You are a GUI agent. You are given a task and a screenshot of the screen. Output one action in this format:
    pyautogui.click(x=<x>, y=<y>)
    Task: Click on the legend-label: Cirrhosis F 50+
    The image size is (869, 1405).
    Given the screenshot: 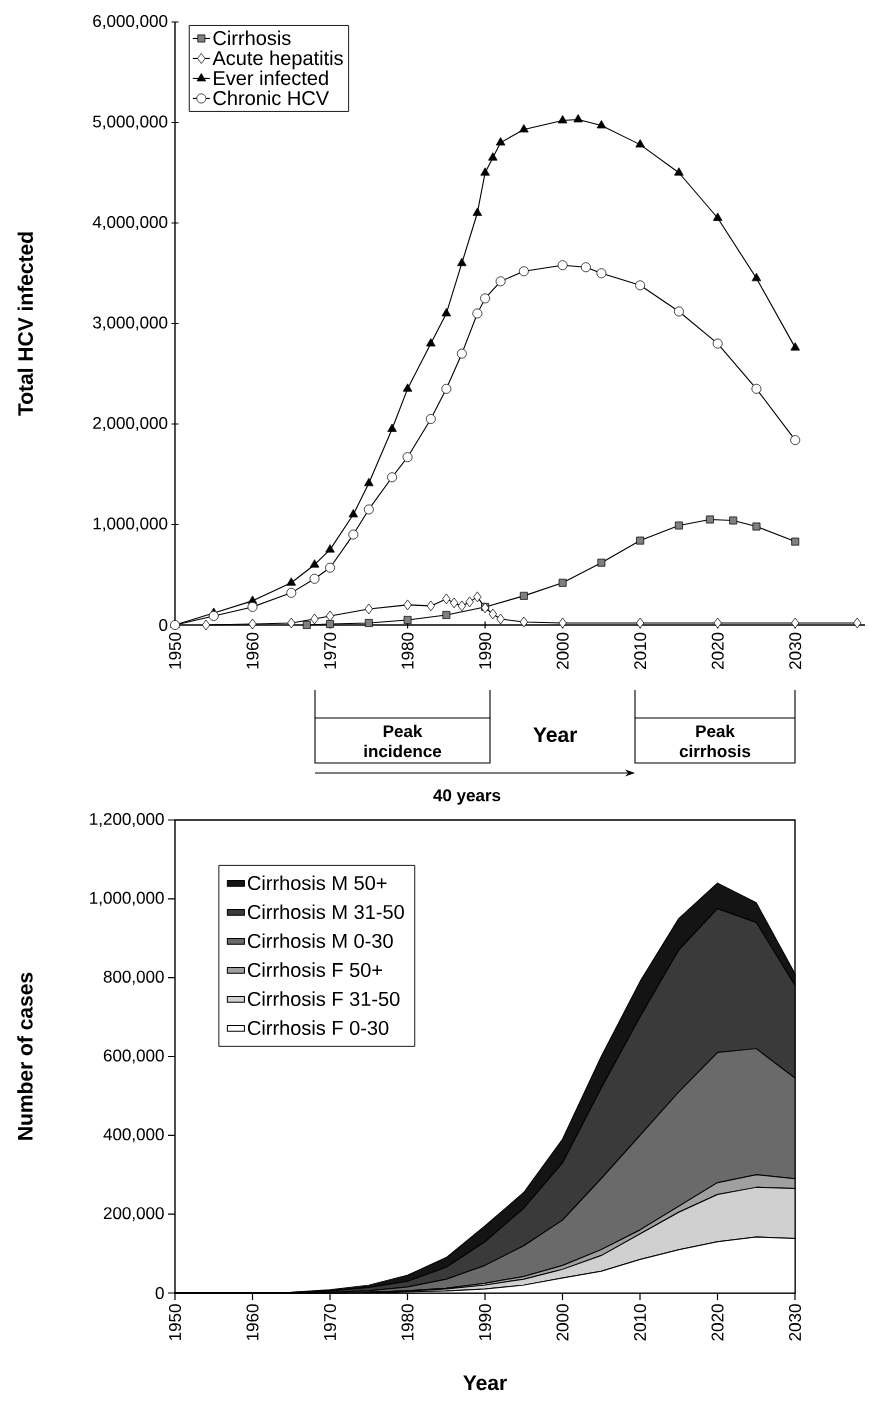 What is the action you would take?
    pyautogui.click(x=315, y=970)
    